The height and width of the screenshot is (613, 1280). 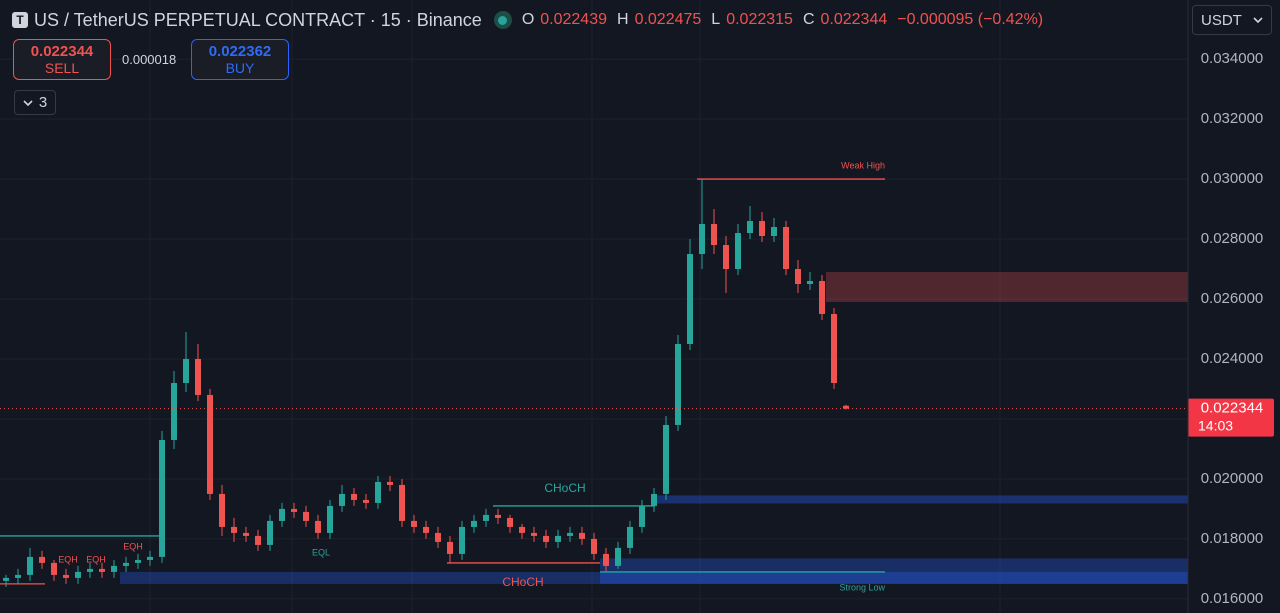 What do you see at coordinates (1232, 358) in the screenshot?
I see `y-tick-label: 0.024000` at bounding box center [1232, 358].